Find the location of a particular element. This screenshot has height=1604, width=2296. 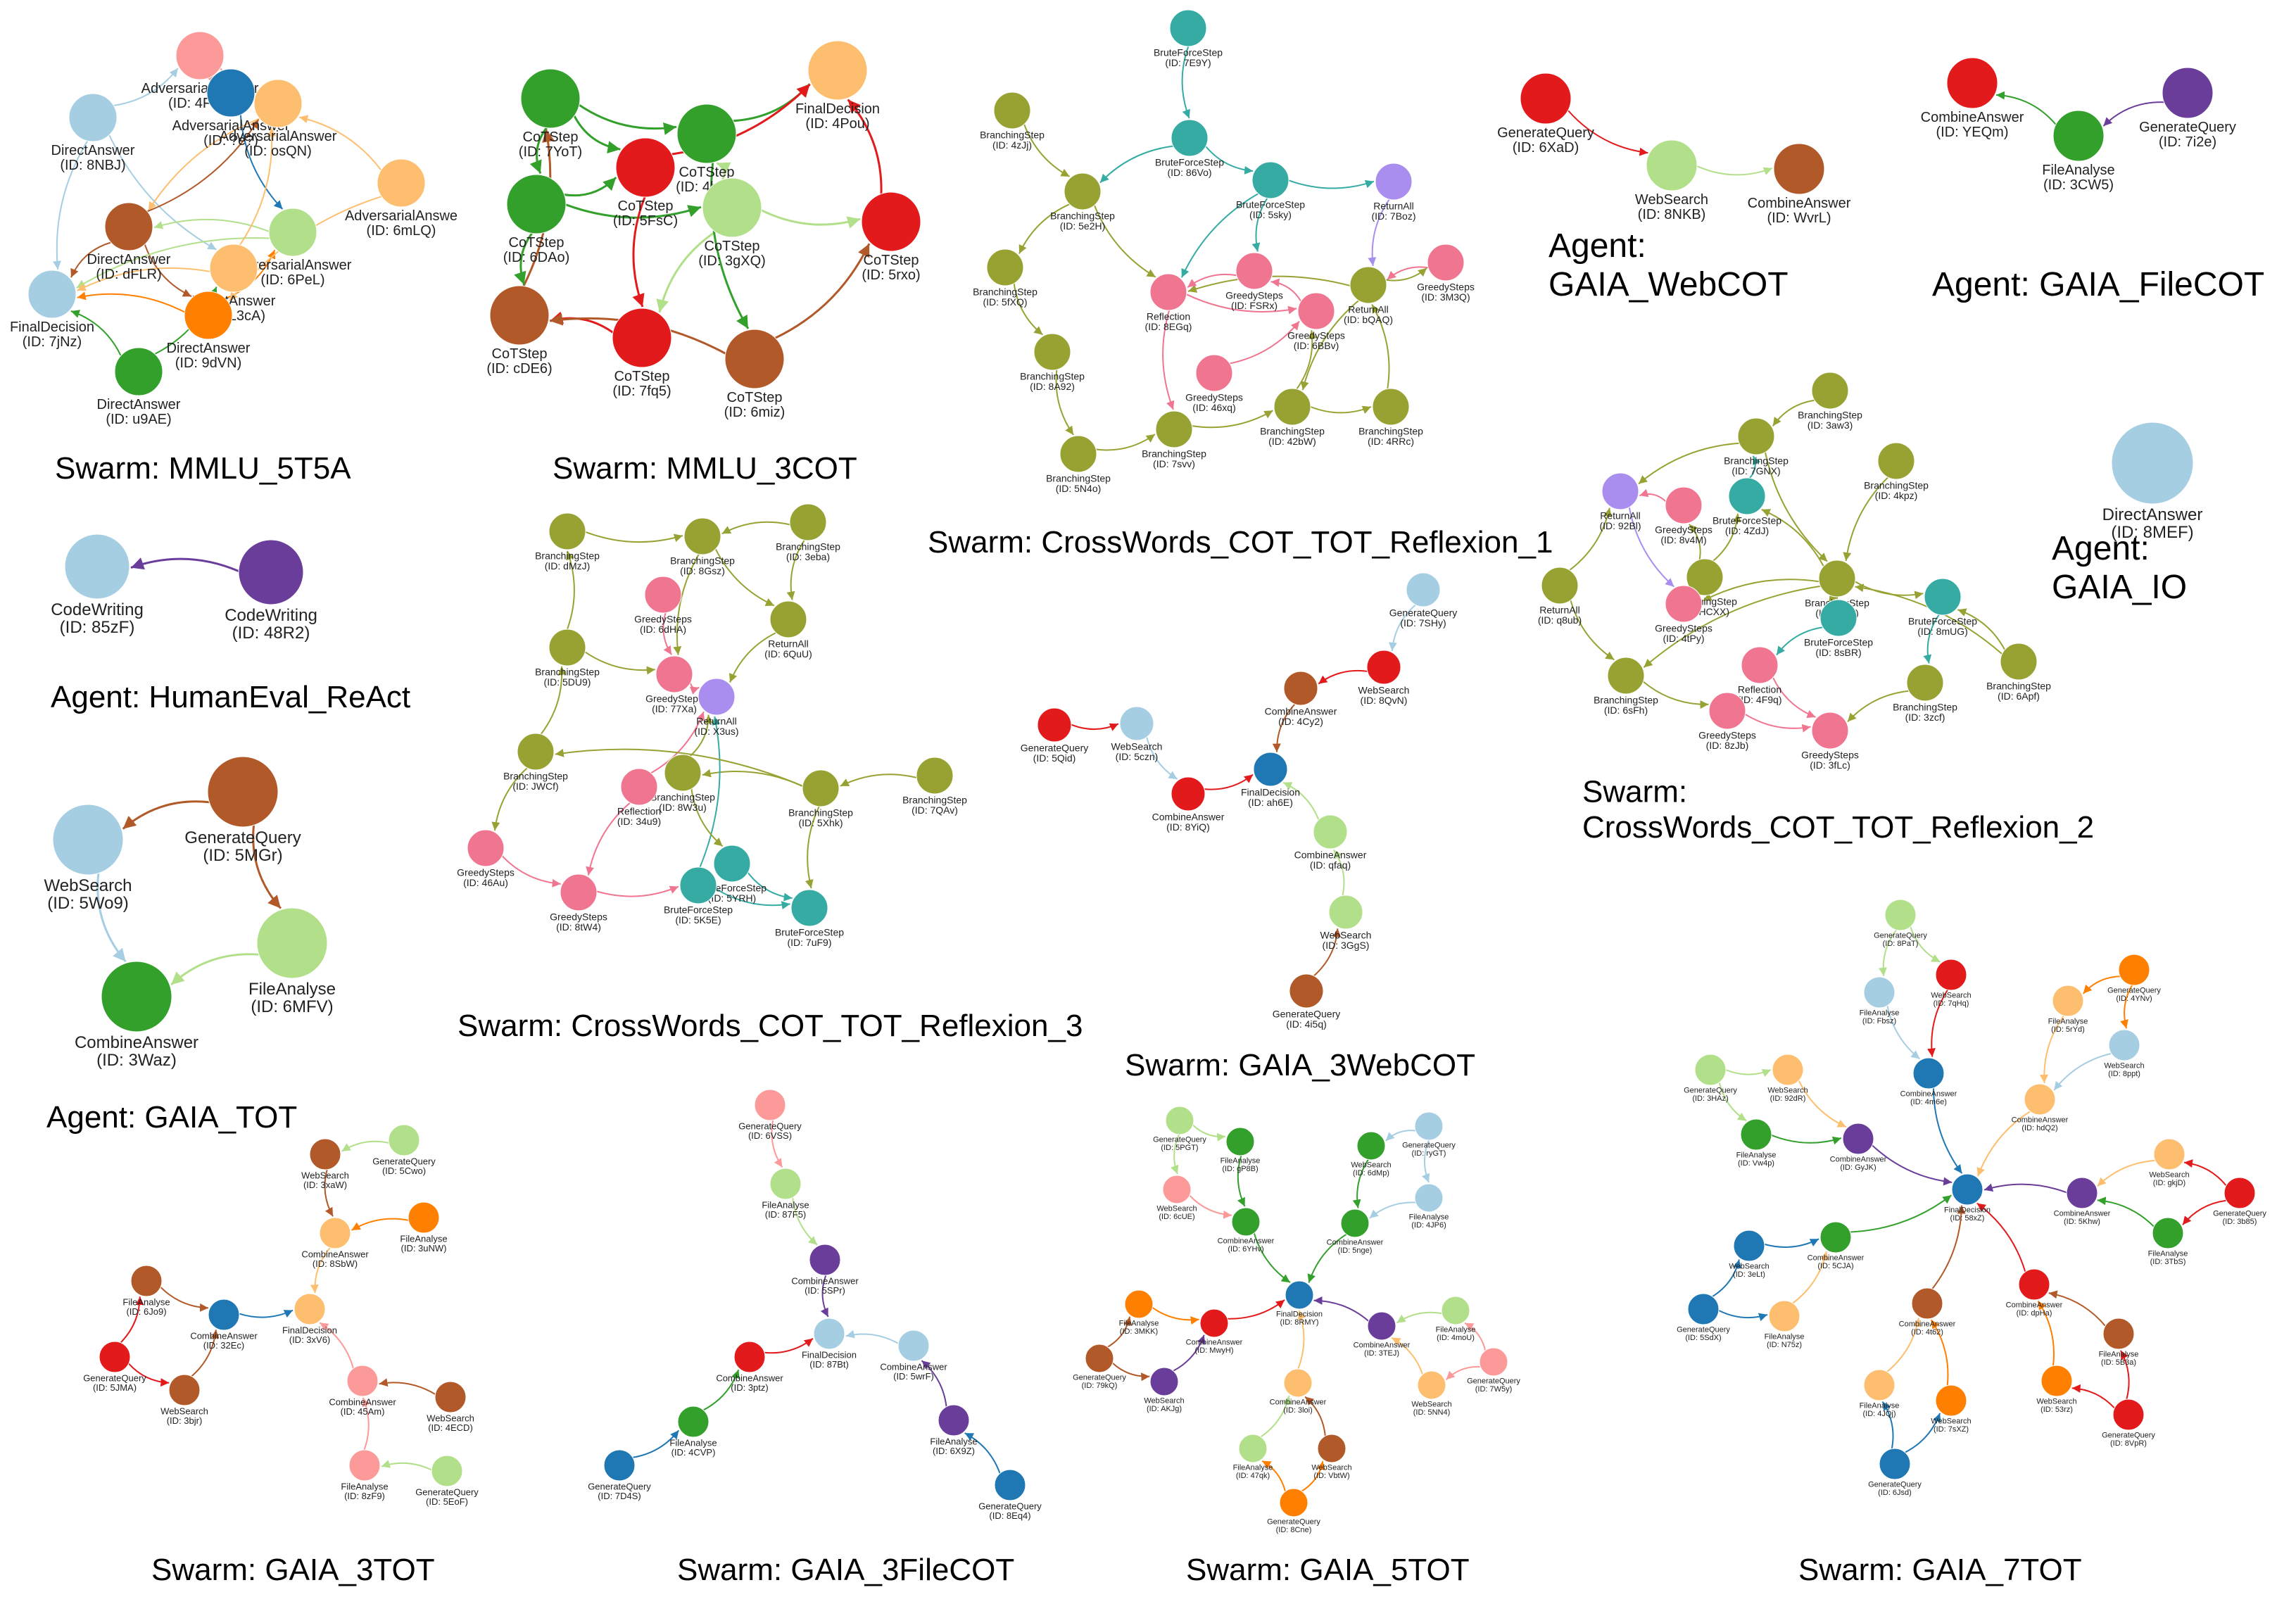

node-tot5-m4: GenerateQuery(ID: ryGT) is located at coordinates (1429, 1134).